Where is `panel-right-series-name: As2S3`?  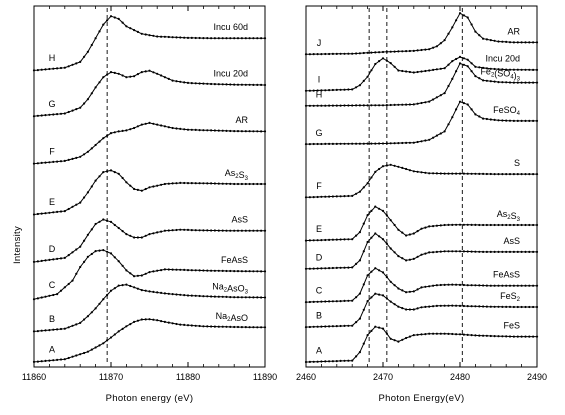
panel-right-series-name: As2S3 is located at coordinates (509, 216).